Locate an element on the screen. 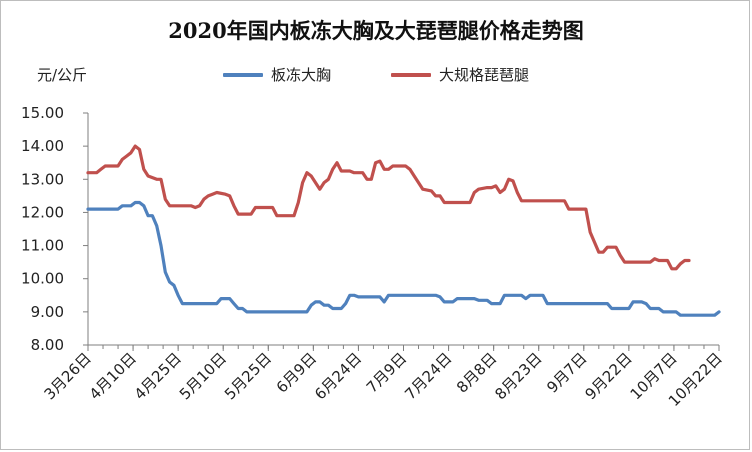 The image size is (752, 452). y-tick-label: 12.00 is located at coordinates (42, 212).